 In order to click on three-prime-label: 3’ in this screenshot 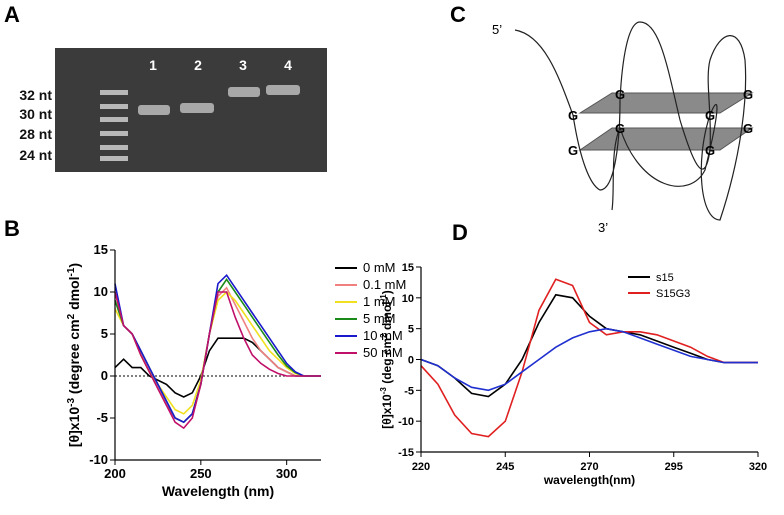, I will do `click(603, 227)`.